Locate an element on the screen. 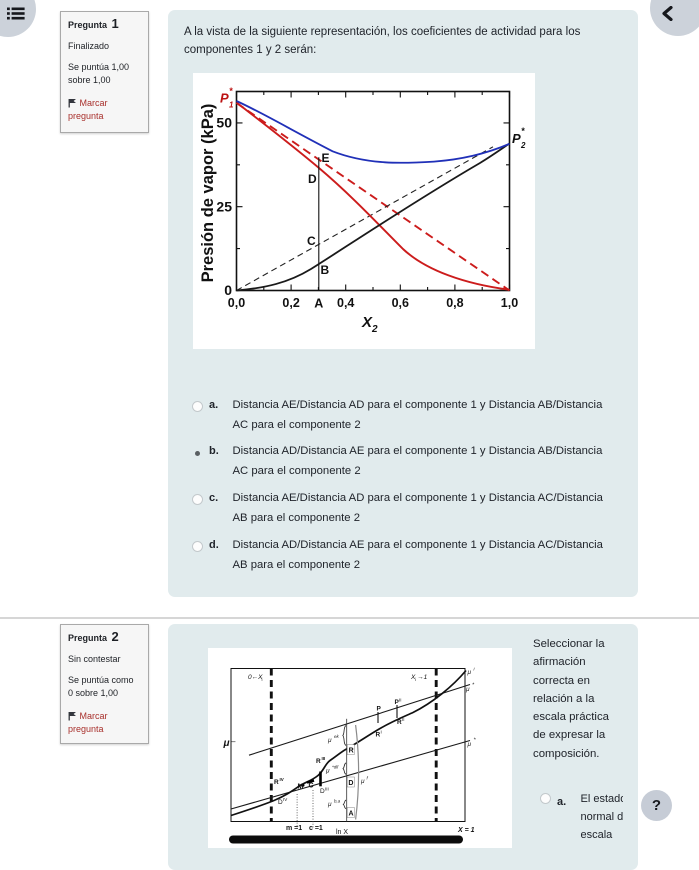  svg-text: 0,8 is located at coordinates (454, 303).